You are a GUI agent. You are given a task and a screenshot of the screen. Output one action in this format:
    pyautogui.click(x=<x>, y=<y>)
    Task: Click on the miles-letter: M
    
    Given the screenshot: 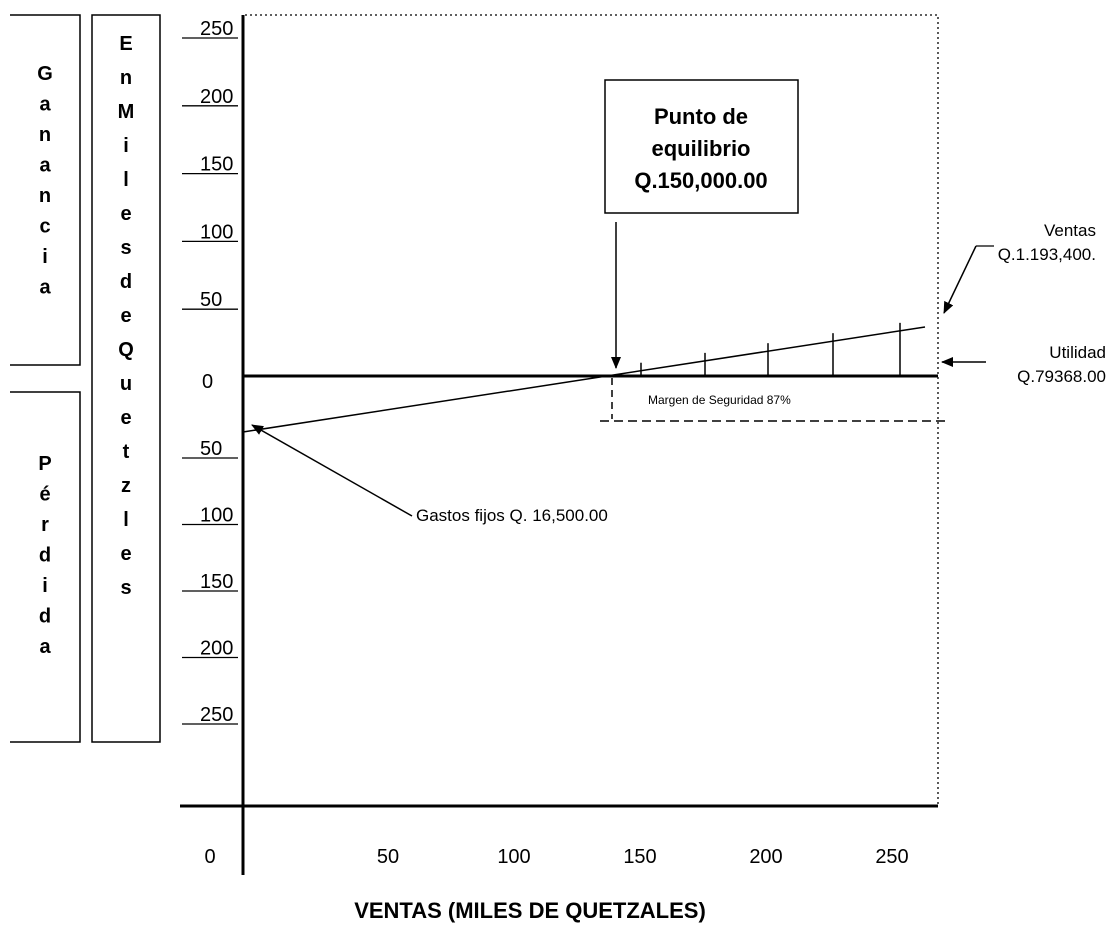 What is the action you would take?
    pyautogui.click(x=126, y=112)
    